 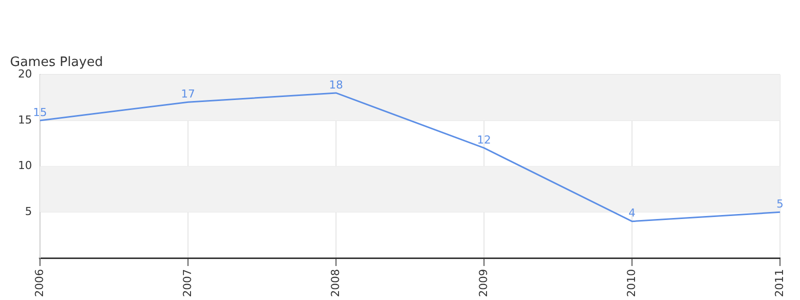 I want to click on data-label: 5, so click(x=780, y=204).